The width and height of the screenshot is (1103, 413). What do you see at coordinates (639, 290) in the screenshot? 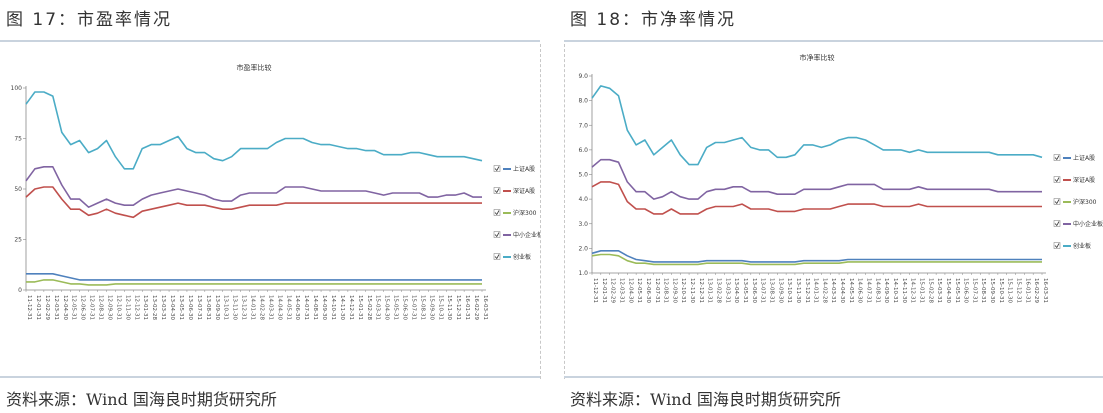
I see `x-tick-label: 12-05-31` at bounding box center [639, 290].